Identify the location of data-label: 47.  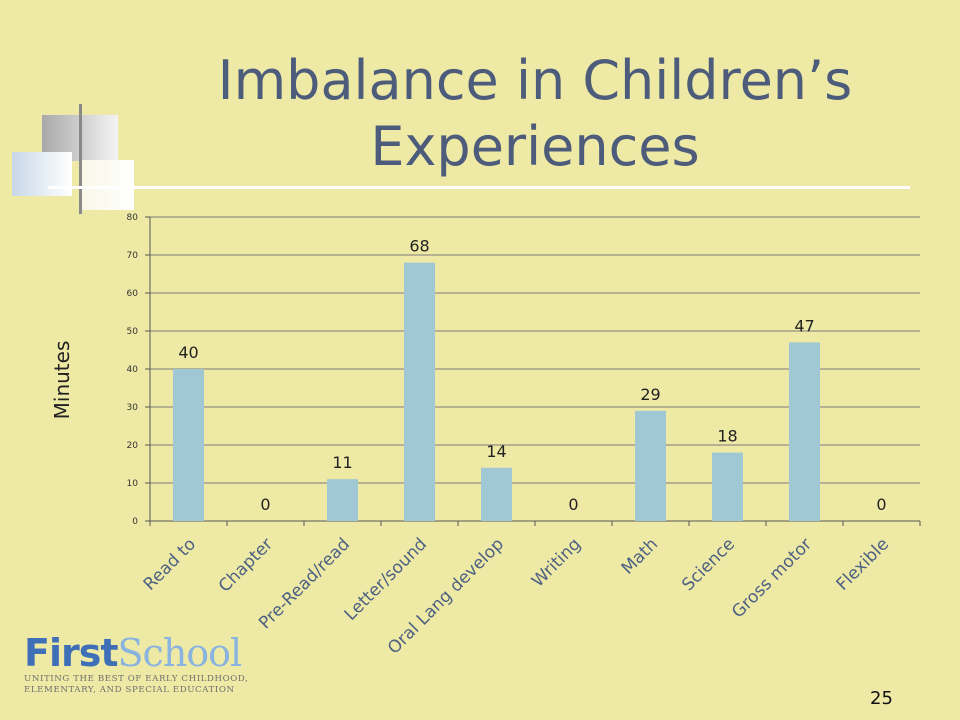
(804, 325).